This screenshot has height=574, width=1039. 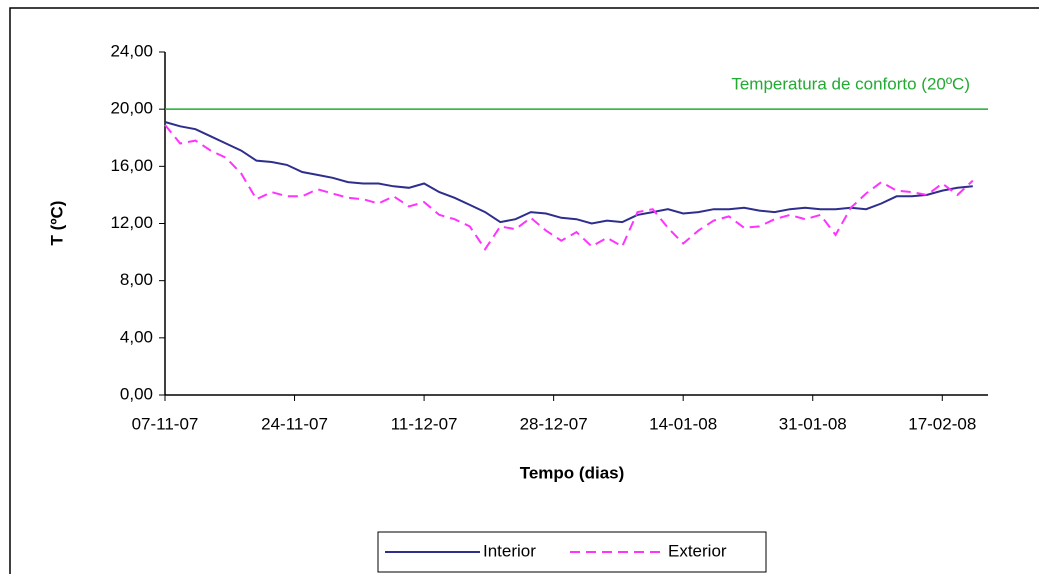 I want to click on y-tick-label: 0,00, so click(x=136, y=393).